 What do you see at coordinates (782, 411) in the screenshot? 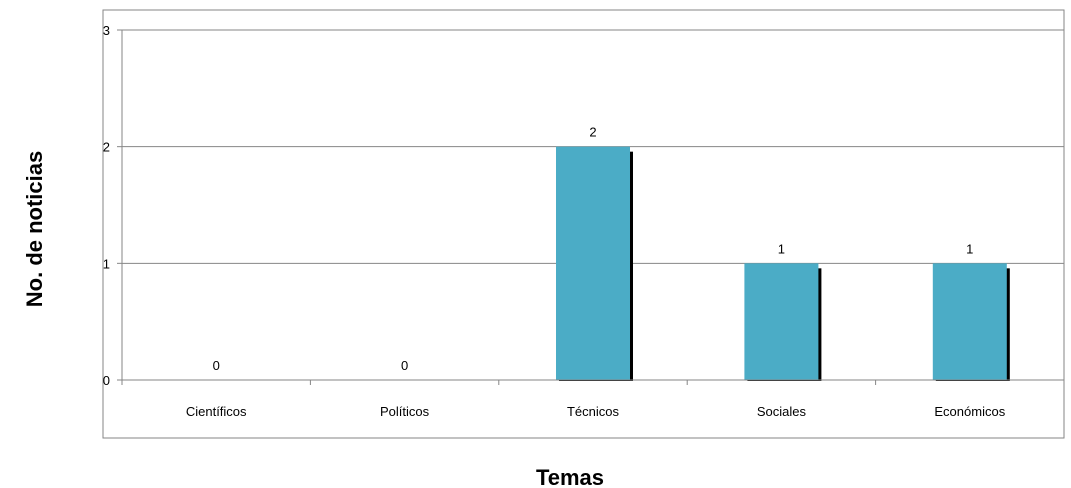
I see `x-tick-label: Sociales` at bounding box center [782, 411].